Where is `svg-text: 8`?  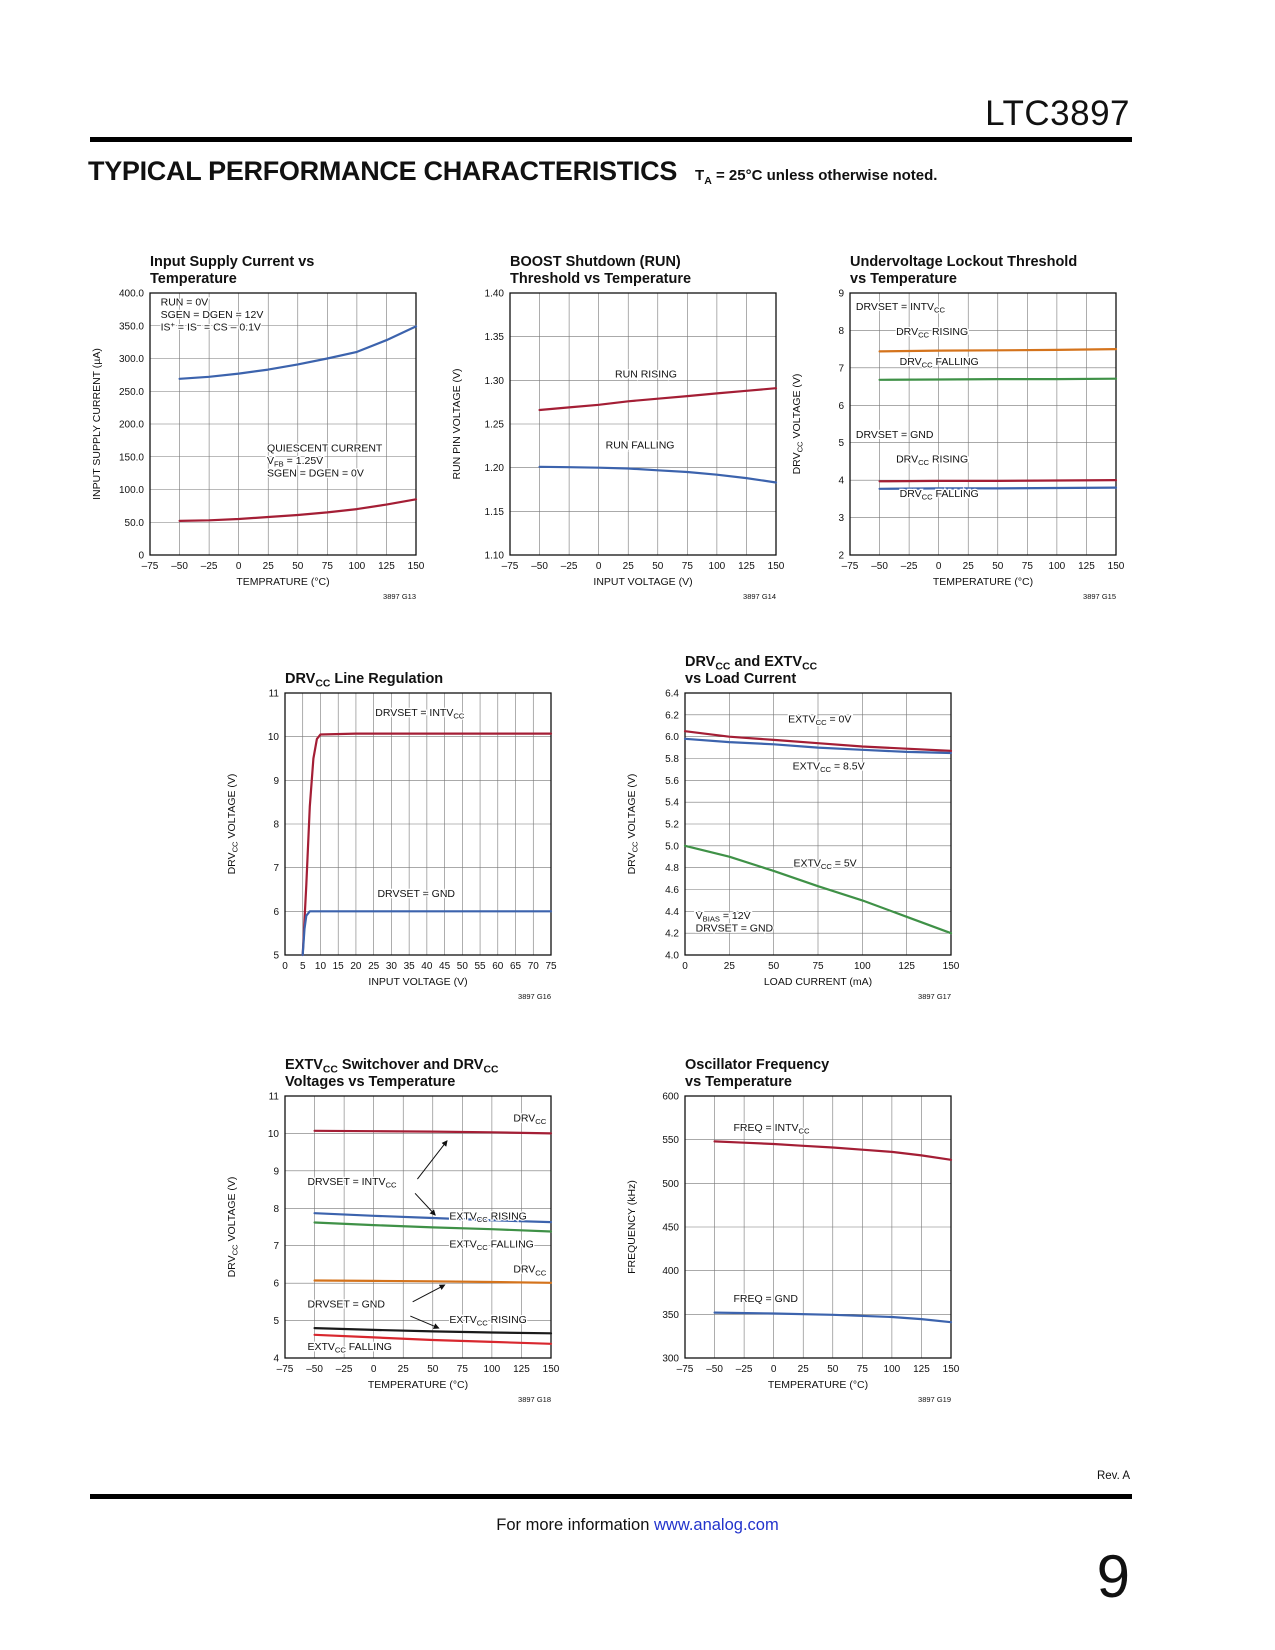
svg-text: 8 is located at coordinates (276, 1209).